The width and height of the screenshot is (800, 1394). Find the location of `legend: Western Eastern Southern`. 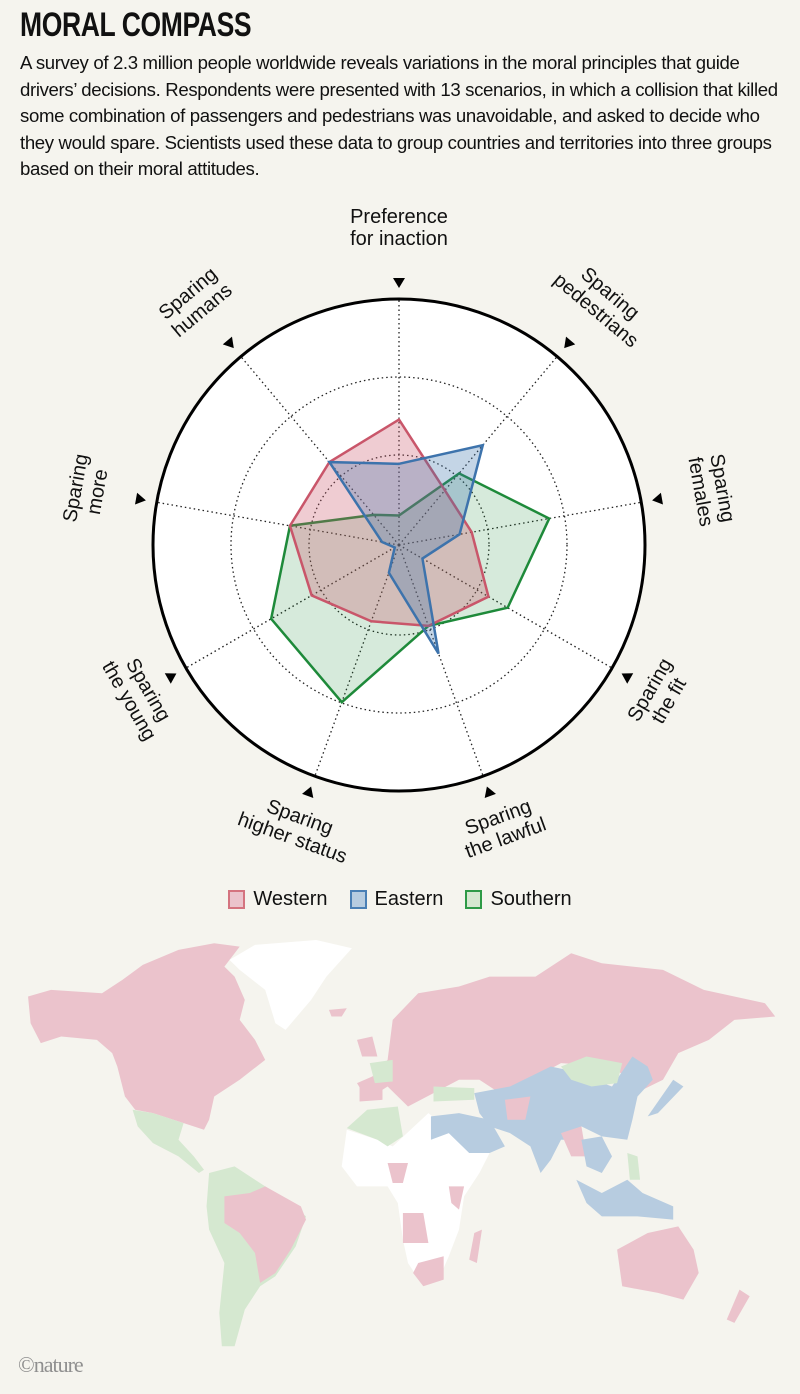

legend: Western Eastern Southern is located at coordinates (400, 899).